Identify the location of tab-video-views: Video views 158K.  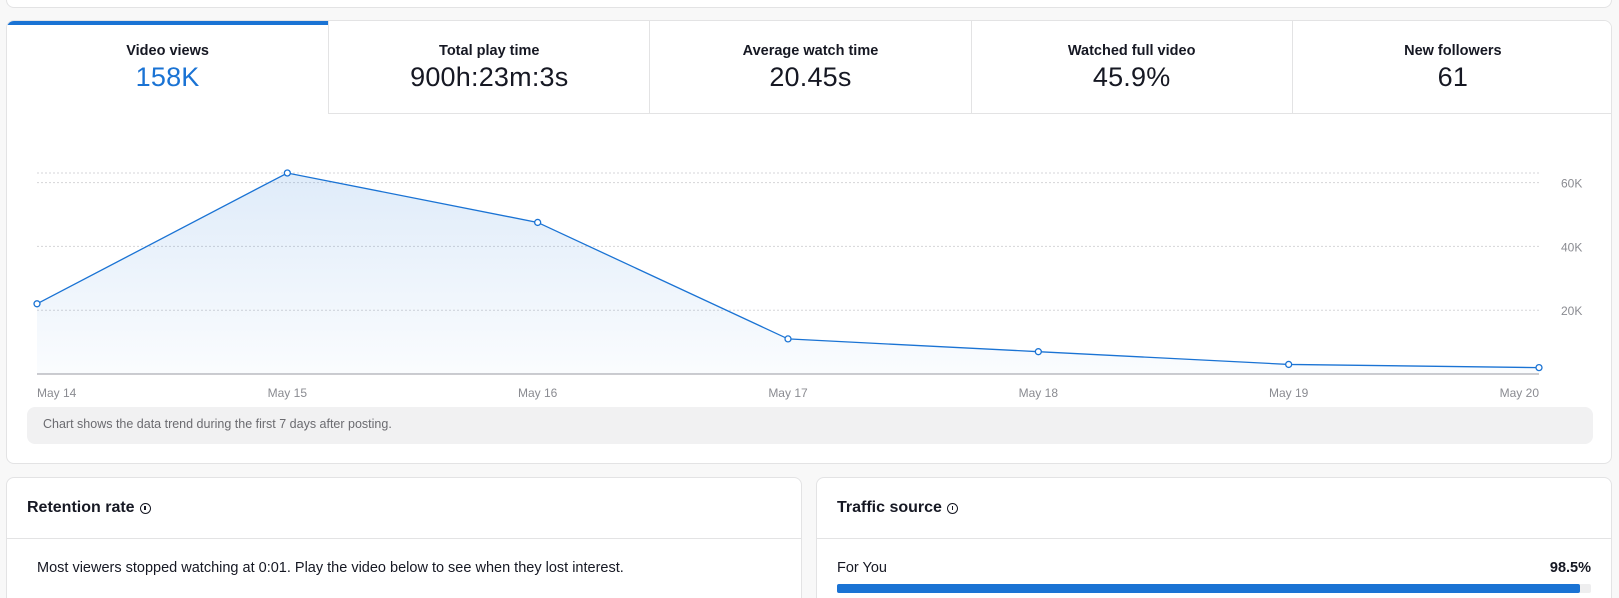
(168, 67).